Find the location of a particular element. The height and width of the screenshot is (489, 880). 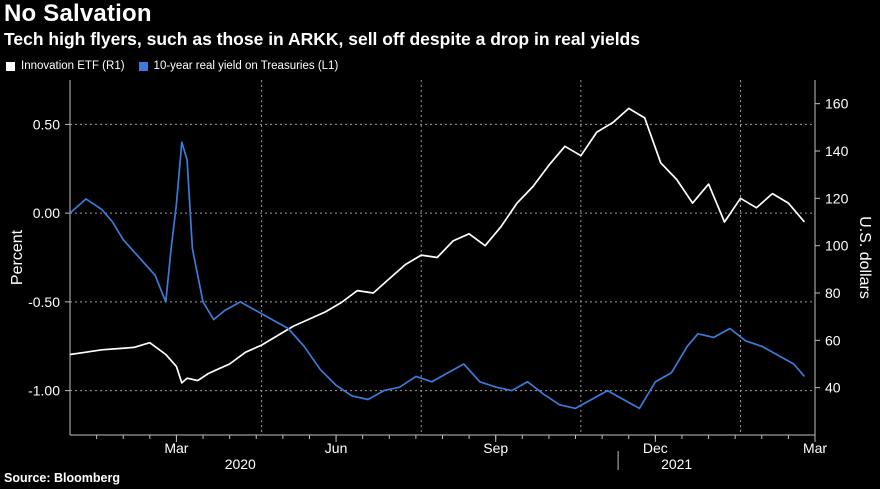

left-tick-label: -0.50 is located at coordinates (44, 302).